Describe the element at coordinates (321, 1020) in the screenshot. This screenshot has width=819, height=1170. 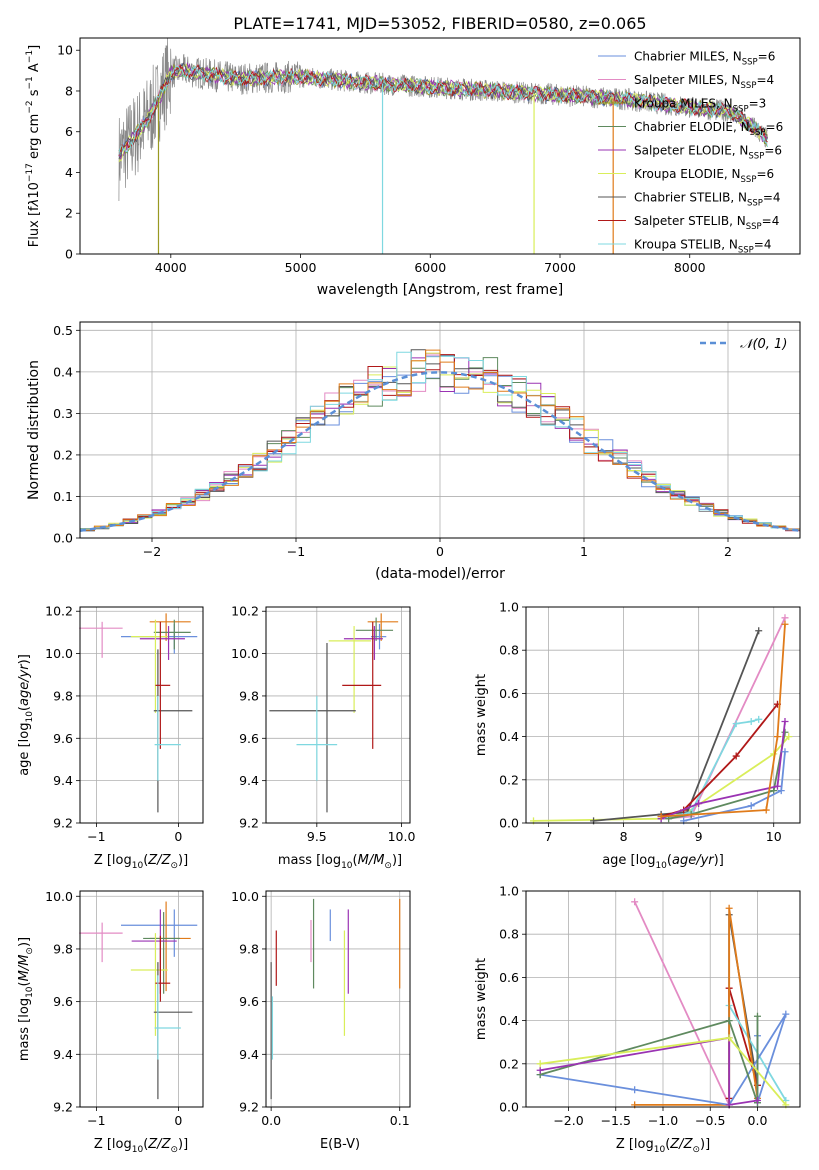
I see `mass-vs-ebv-panel: 0.0 0.1 9.2 9.4 9.6 9.8 10.0 E(B-V)` at that location.